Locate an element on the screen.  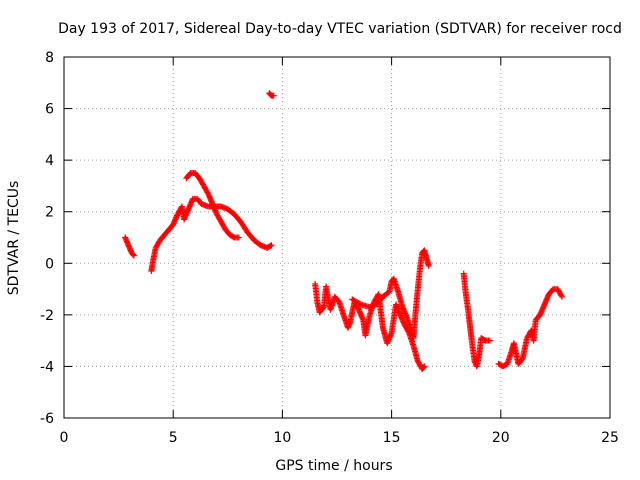
x-tick-label: 5 is located at coordinates (173, 438).